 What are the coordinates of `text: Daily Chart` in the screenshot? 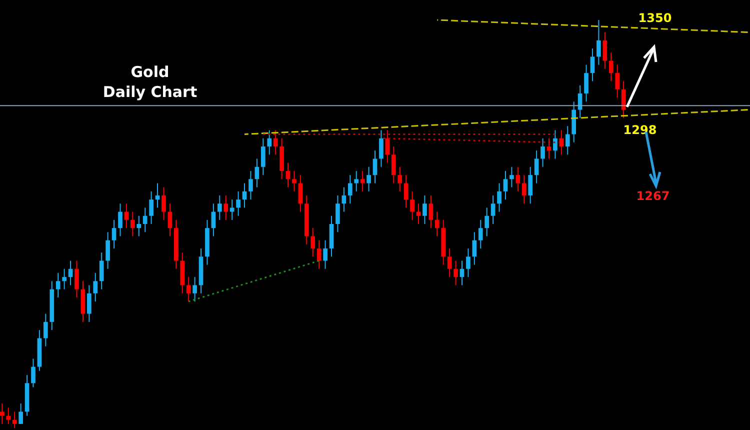 It's located at (150, 92).